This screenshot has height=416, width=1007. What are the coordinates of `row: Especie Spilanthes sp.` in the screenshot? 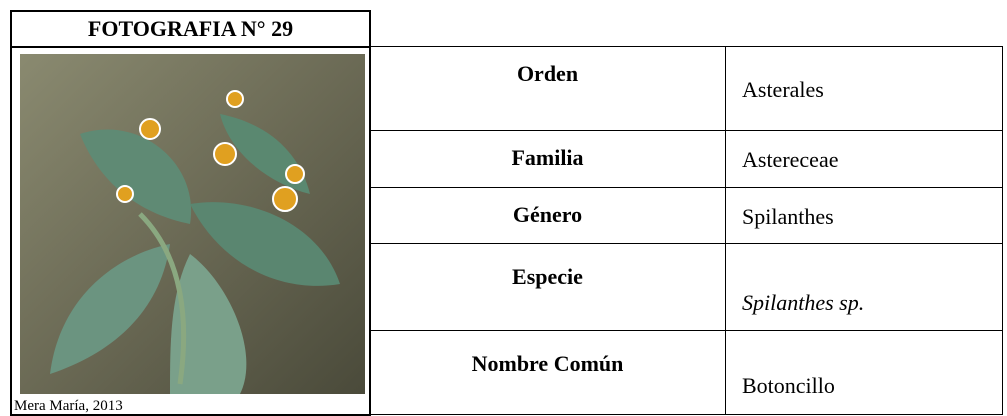 It's located at (686, 287).